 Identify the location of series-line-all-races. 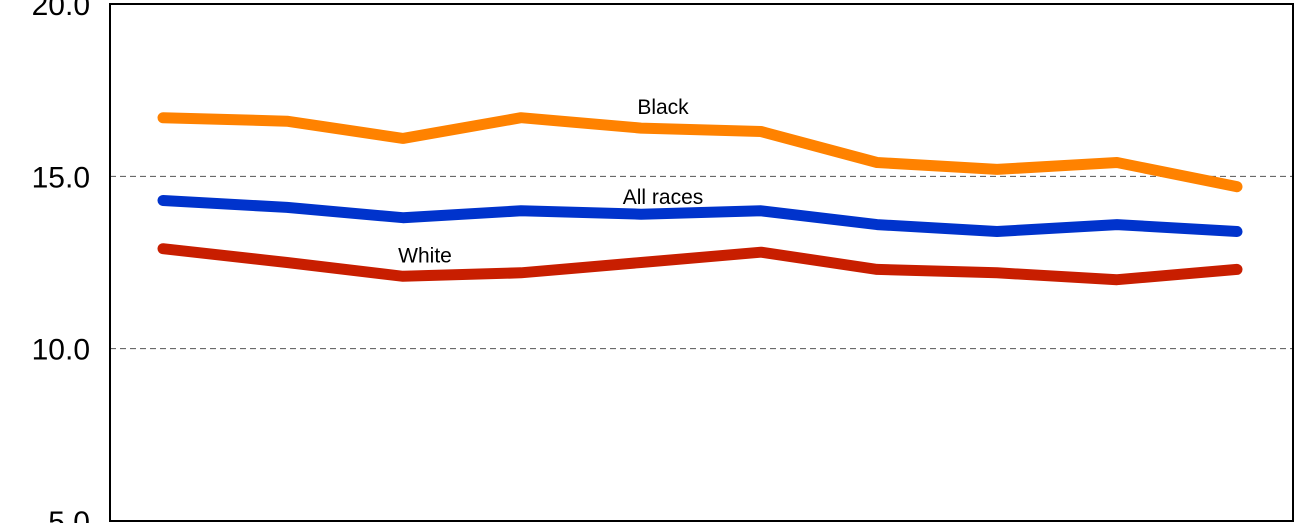
(700, 216).